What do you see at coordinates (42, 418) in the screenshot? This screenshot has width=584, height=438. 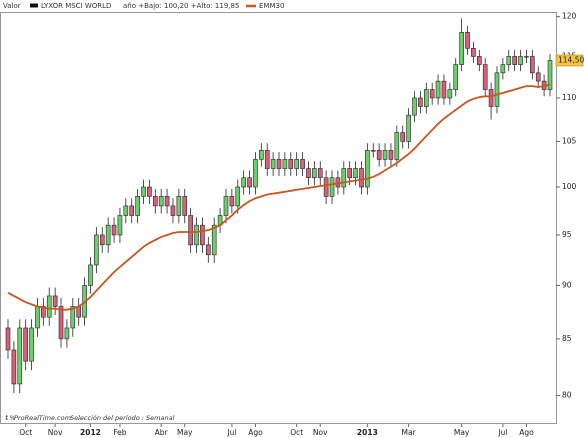 I see `footer-source: ProRealTime.com` at bounding box center [42, 418].